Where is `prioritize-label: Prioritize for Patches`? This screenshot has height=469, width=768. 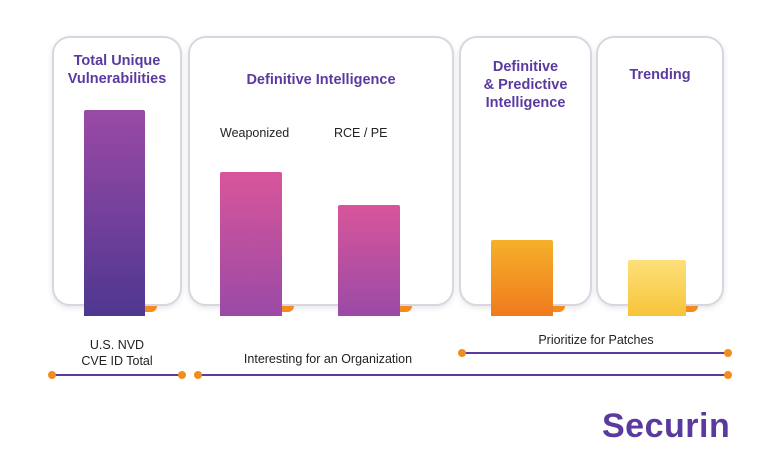
prioritize-label: Prioritize for Patches is located at coordinates (596, 340).